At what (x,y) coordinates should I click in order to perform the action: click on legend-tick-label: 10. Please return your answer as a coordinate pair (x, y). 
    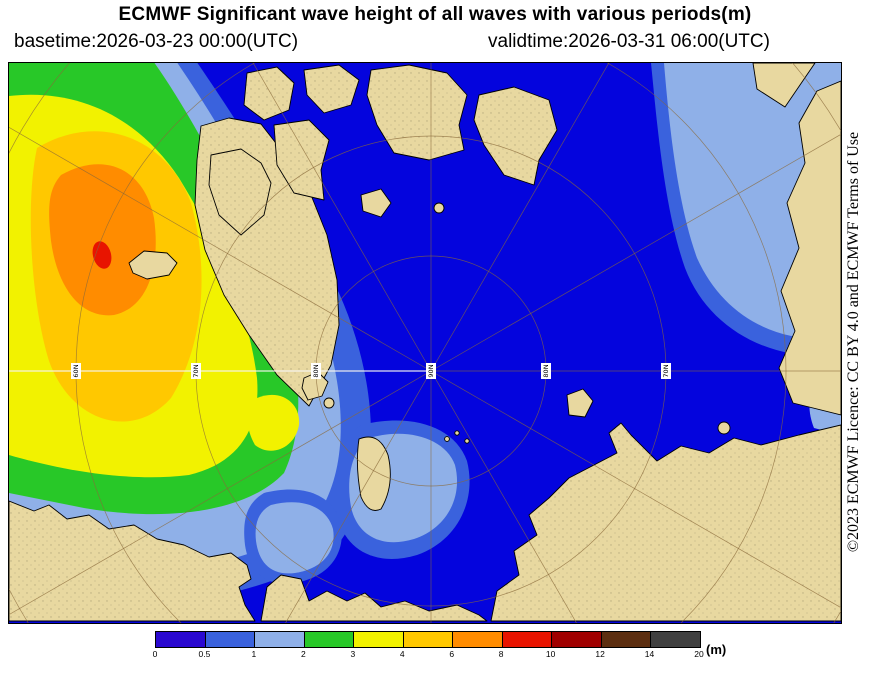
    Looking at the image, I should click on (550, 654).